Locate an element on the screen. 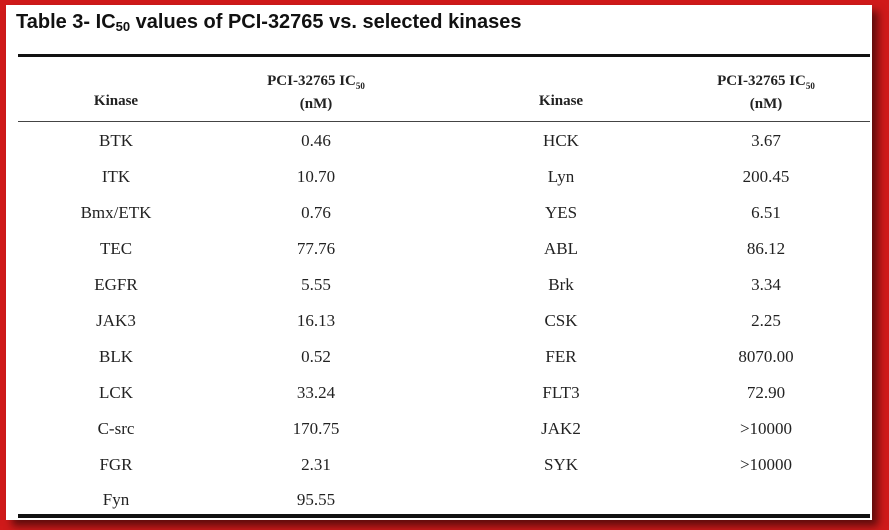 The height and width of the screenshot is (530, 889). right-kinase-cell: YES is located at coordinates (561, 212).